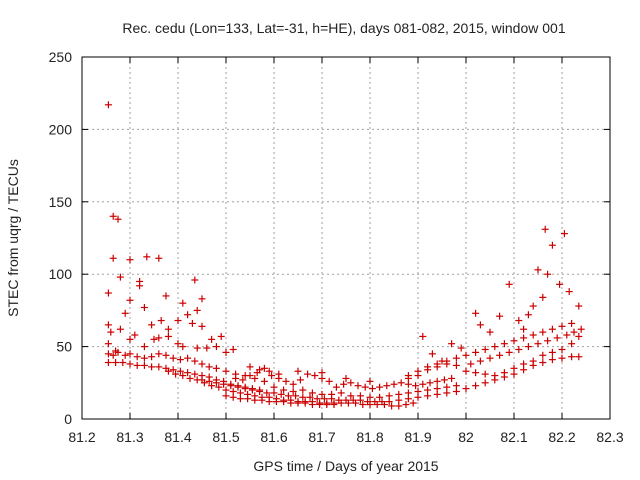 Image resolution: width=640 pixels, height=480 pixels. Describe the element at coordinates (61, 129) in the screenshot. I see `y-tick-label: 200` at that location.